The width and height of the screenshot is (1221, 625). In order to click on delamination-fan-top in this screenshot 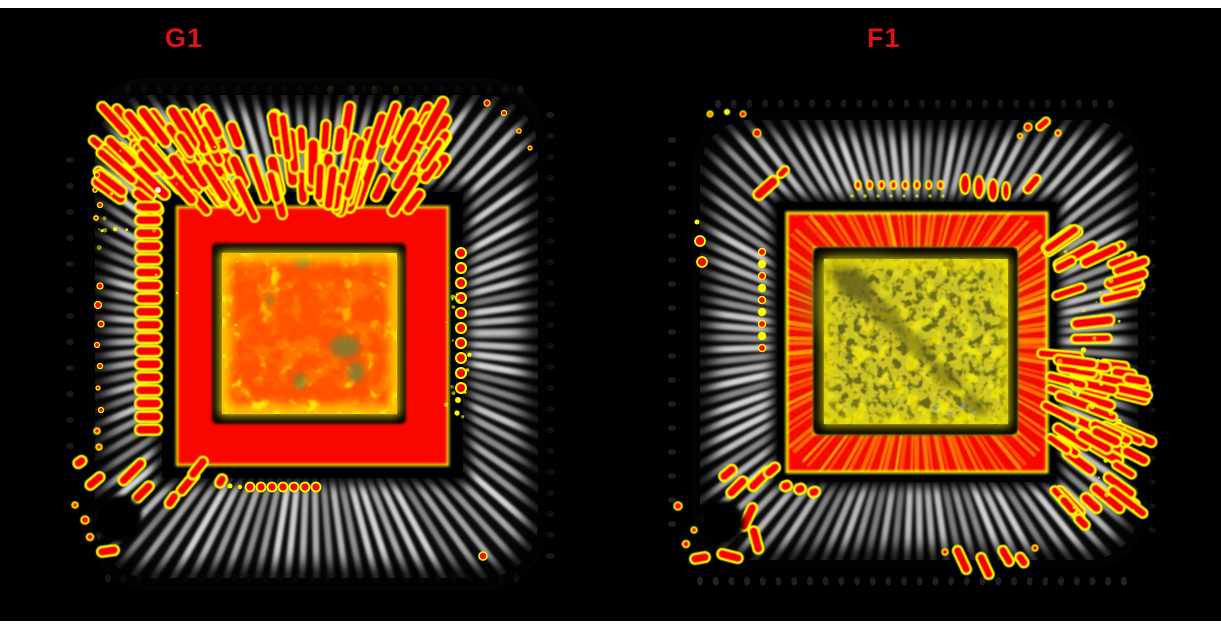, I will do `click(270, 159)`.